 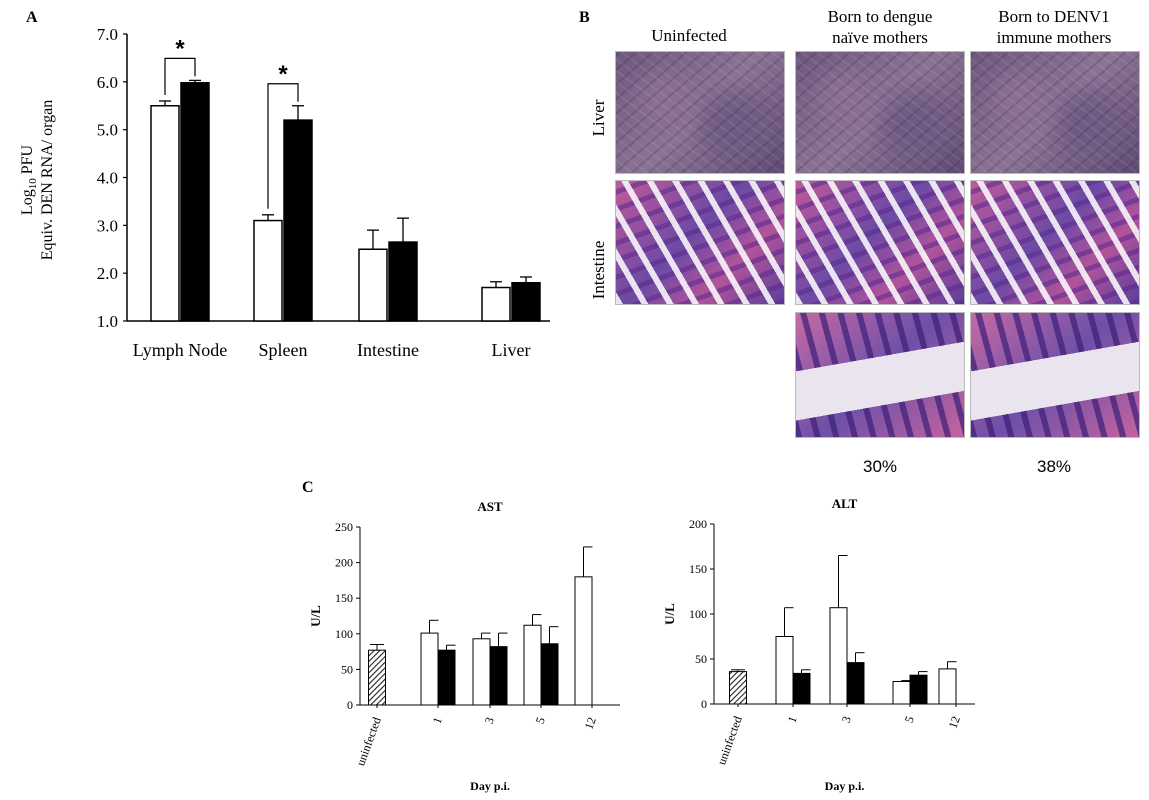 I want to click on ast-ytick-label: 250, so click(x=344, y=527).